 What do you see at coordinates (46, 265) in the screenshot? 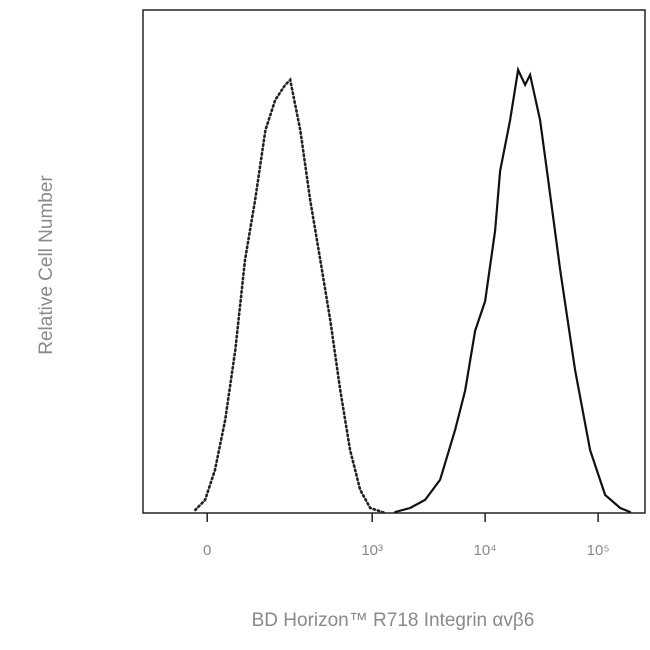
I see `y-axis-label: Relative Cell Number` at bounding box center [46, 265].